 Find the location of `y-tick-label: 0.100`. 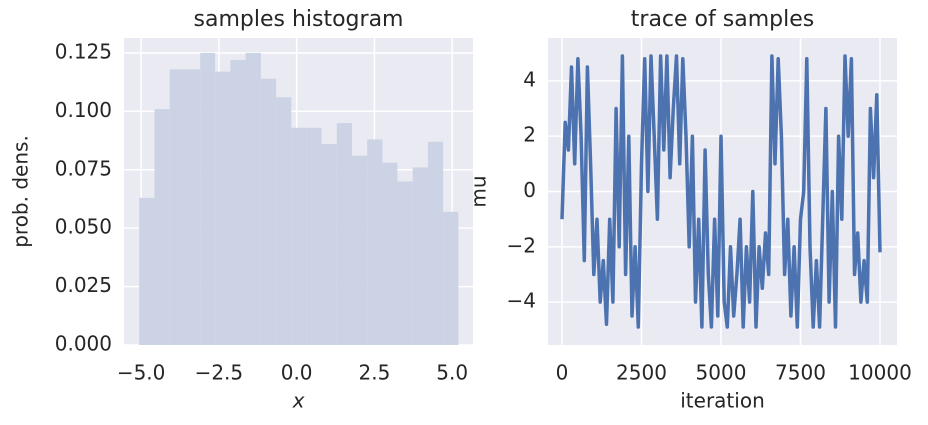

y-tick-label: 0.100 is located at coordinates (83, 110).